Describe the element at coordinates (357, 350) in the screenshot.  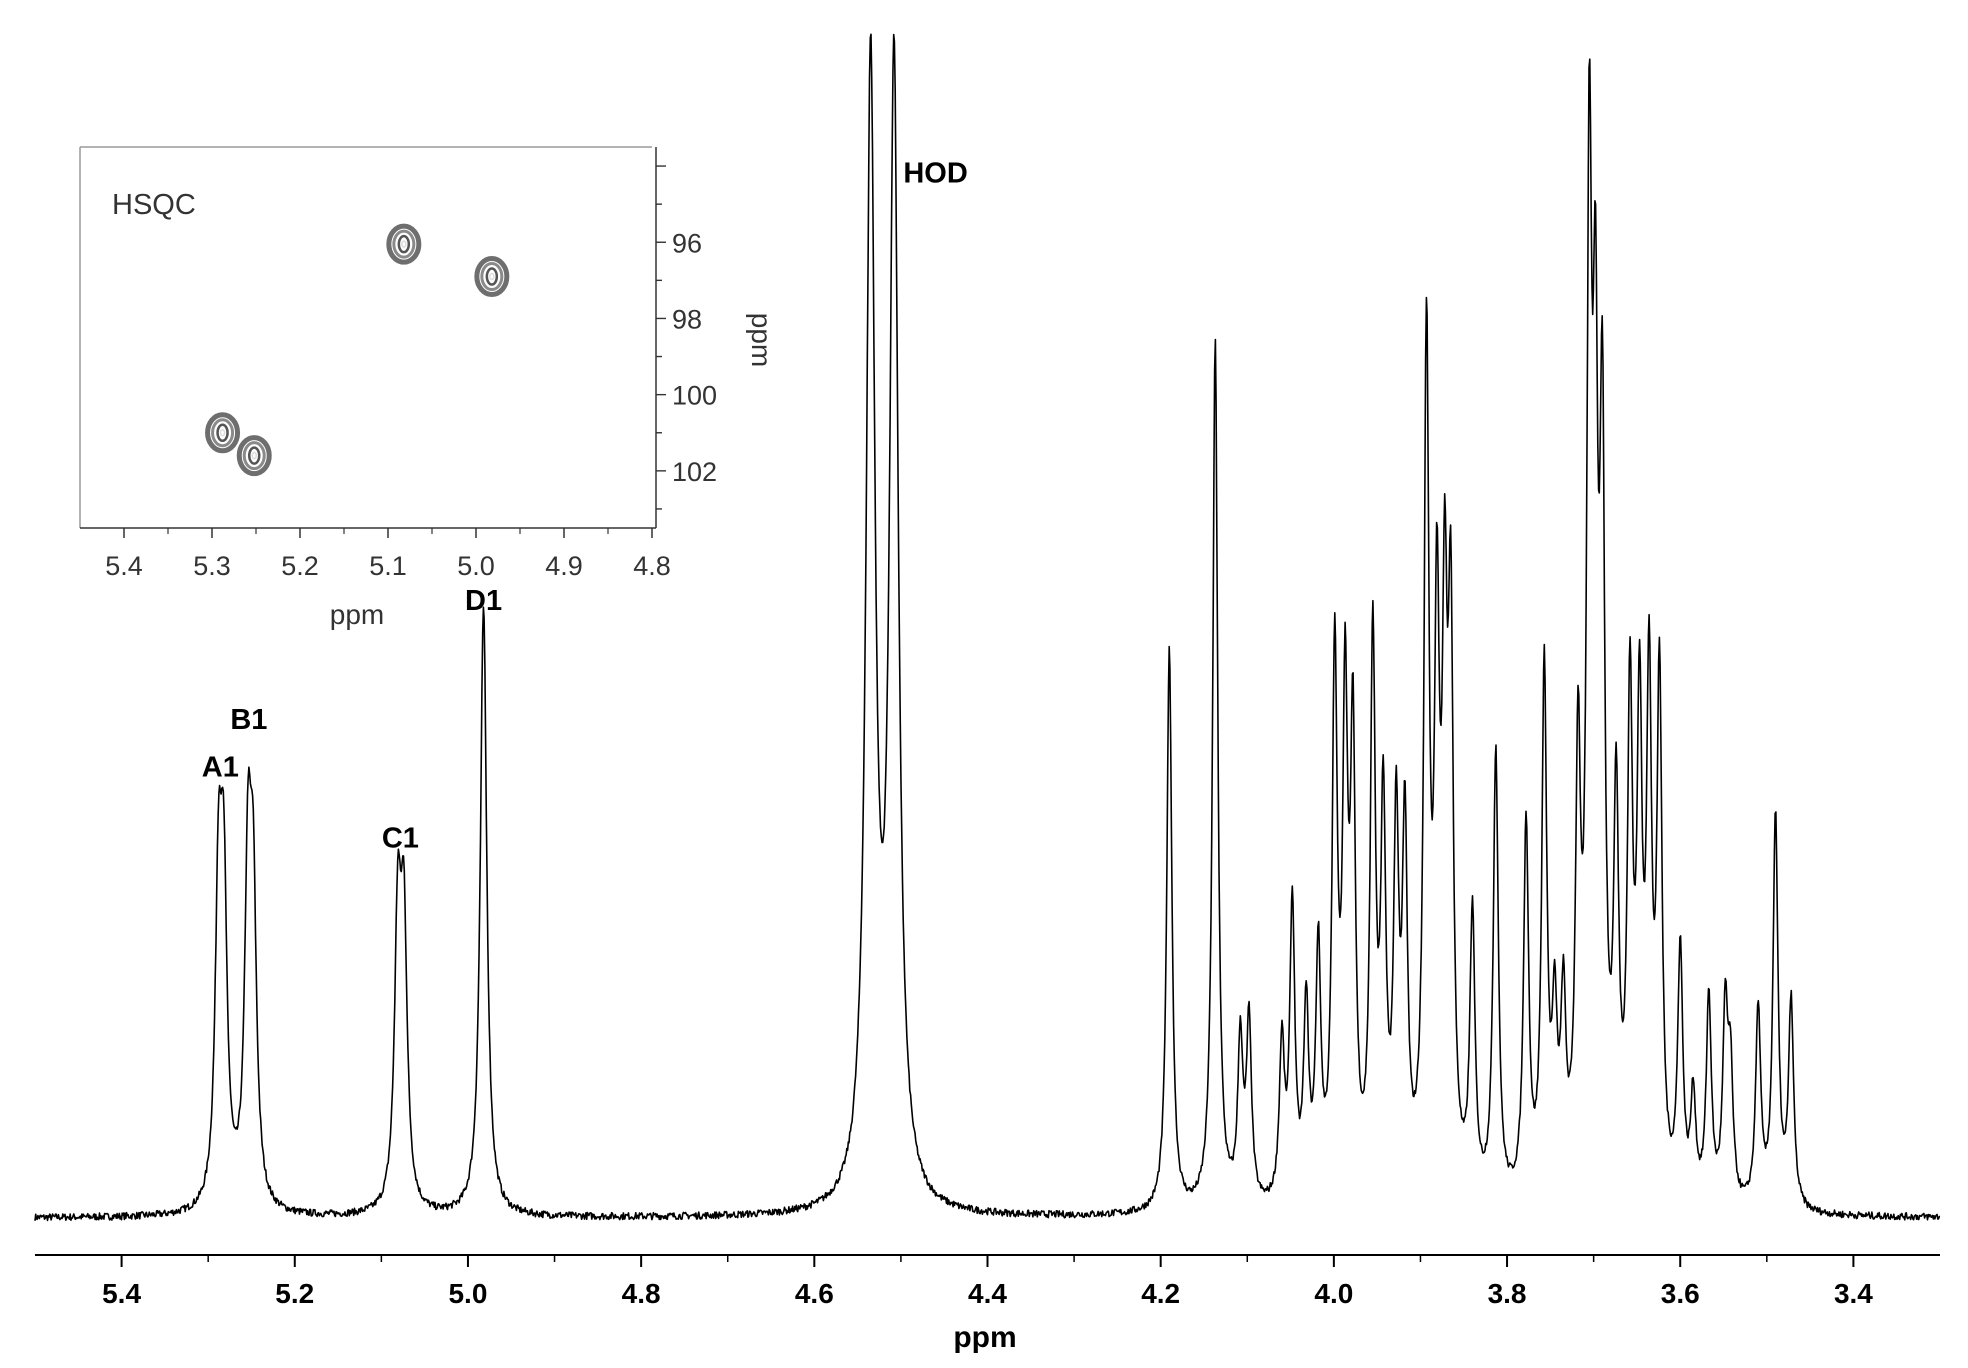
I see `inset-cross-peaks` at that location.